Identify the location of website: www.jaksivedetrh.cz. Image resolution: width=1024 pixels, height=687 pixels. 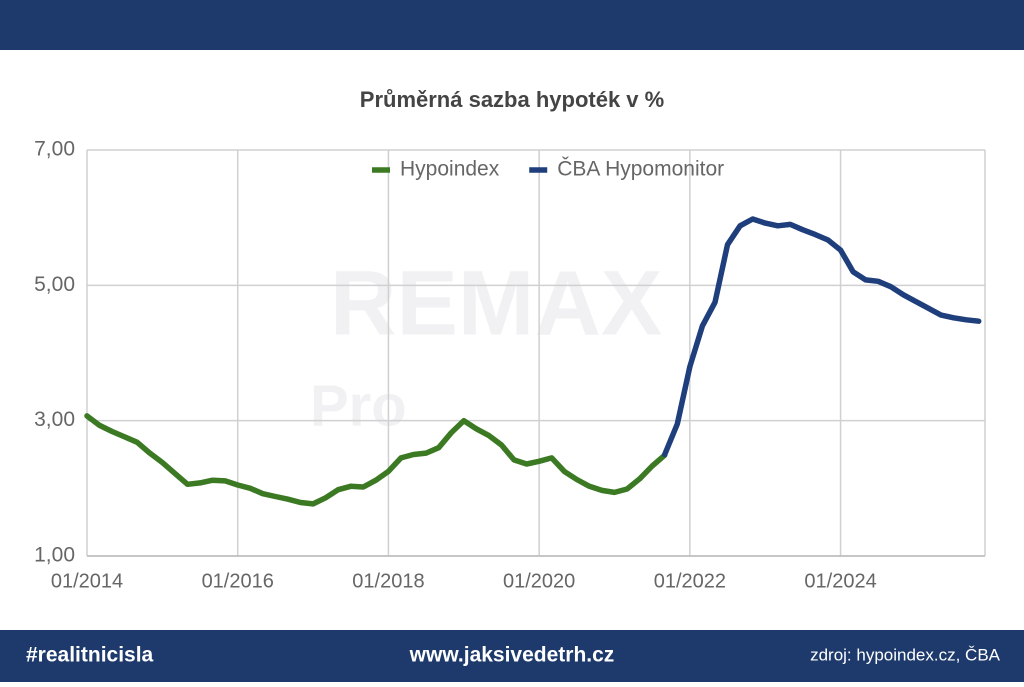
(512, 655).